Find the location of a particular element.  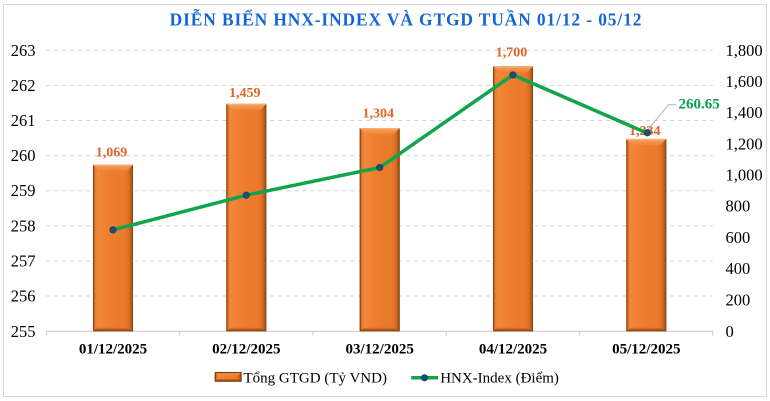

svg-text: 05/12/2025 is located at coordinates (646, 350).